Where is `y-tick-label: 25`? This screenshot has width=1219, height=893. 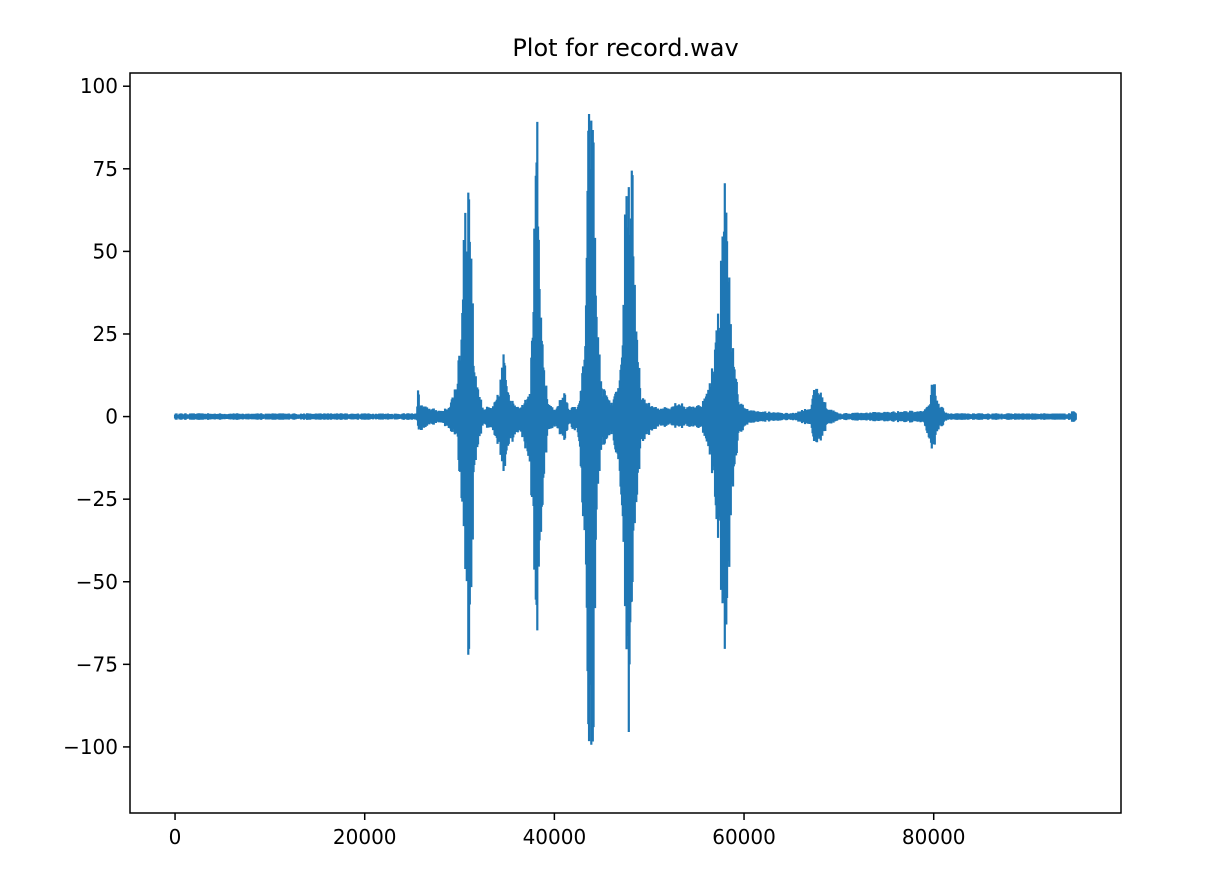
y-tick-label: 25 is located at coordinates (105, 334).